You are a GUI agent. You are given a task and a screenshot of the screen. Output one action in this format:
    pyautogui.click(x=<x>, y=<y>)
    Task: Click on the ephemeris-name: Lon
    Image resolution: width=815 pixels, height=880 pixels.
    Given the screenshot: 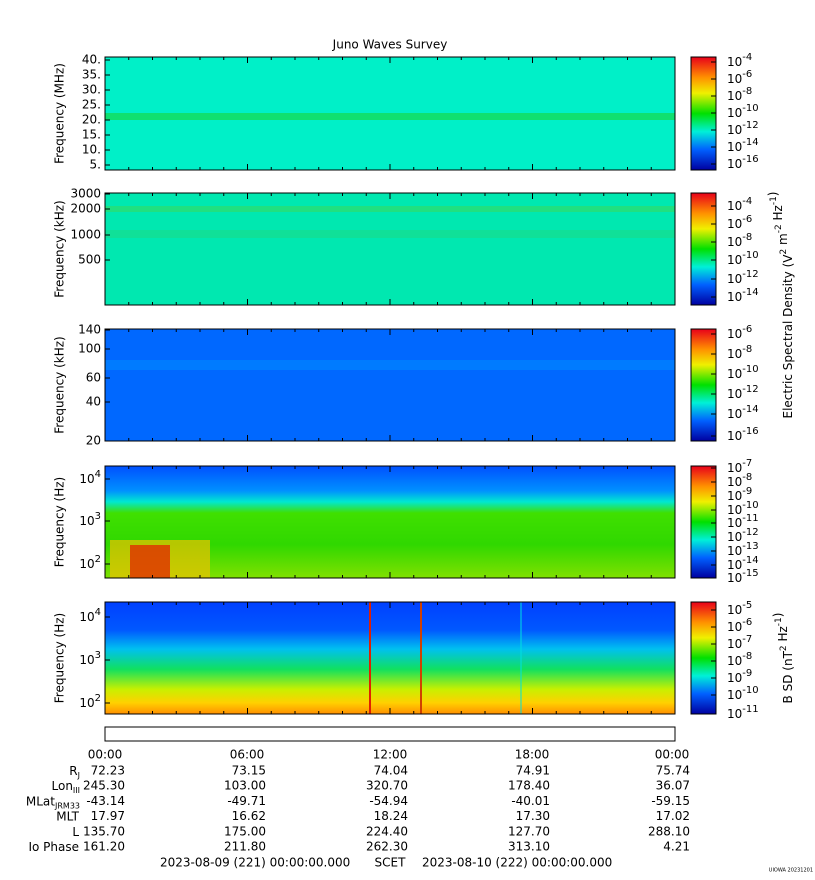 What is the action you would take?
    pyautogui.click(x=62, y=786)
    